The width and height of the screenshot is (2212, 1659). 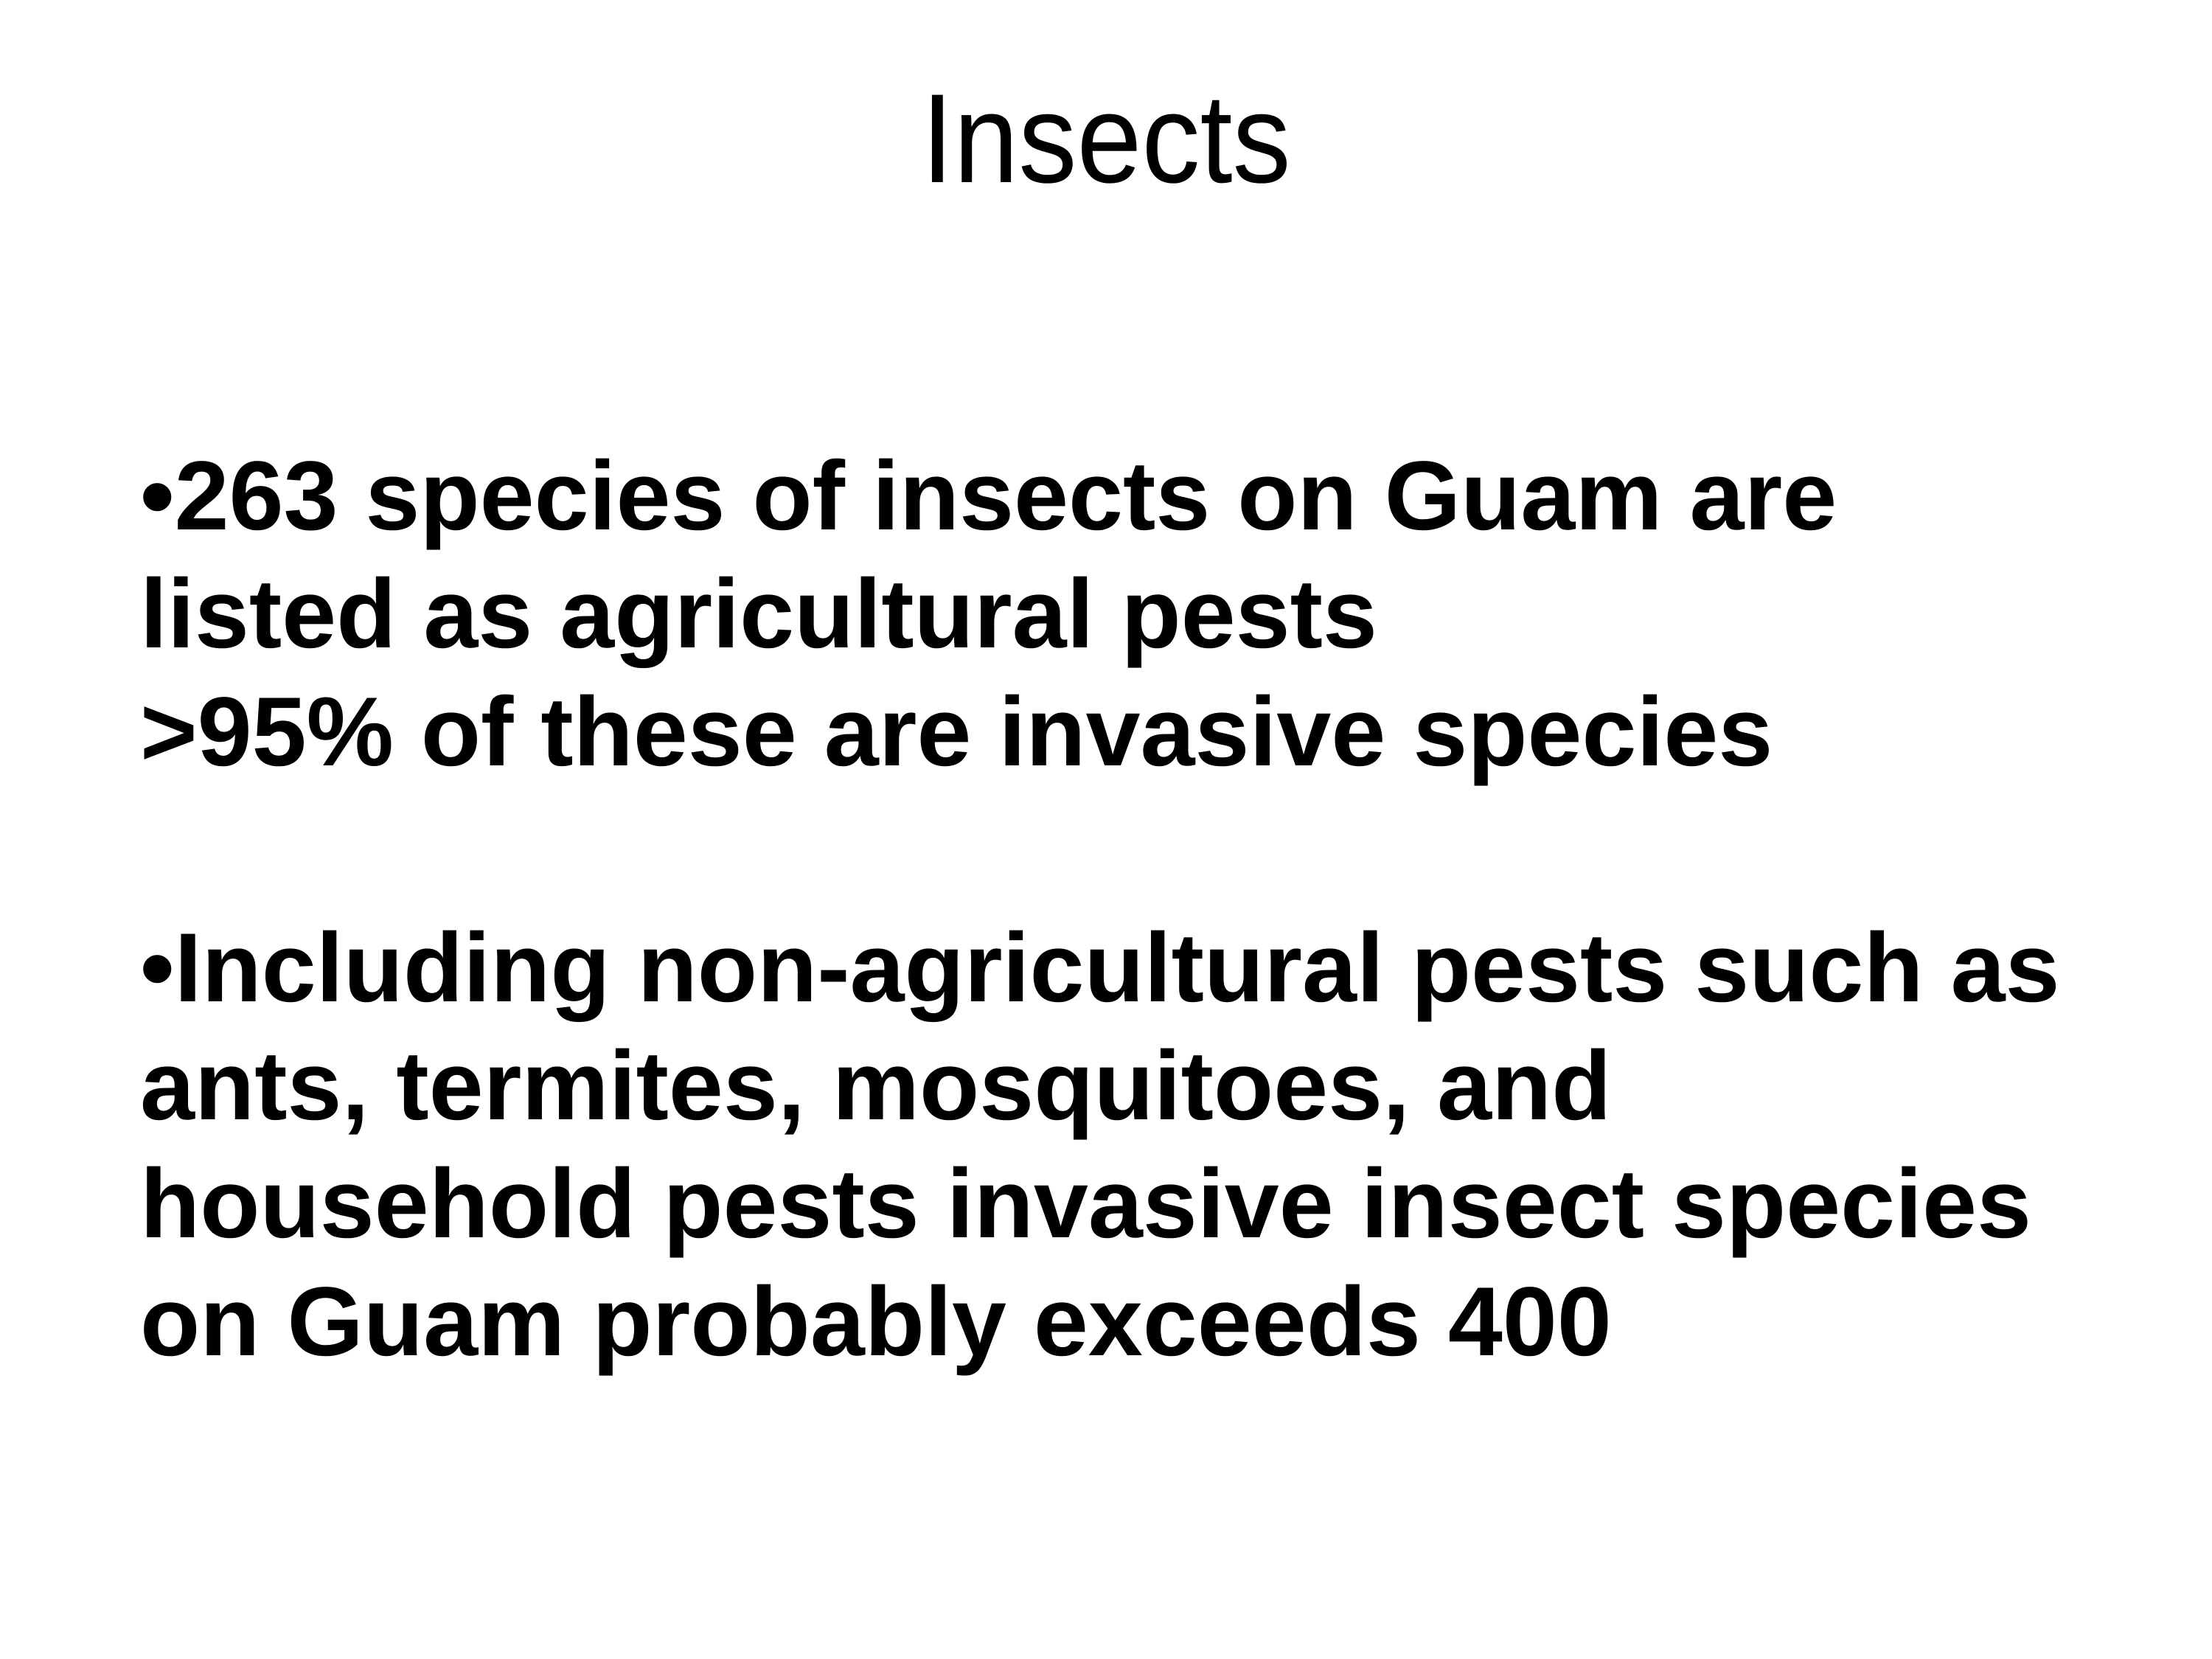 I want to click on page-title: Insects, so click(x=1106, y=138).